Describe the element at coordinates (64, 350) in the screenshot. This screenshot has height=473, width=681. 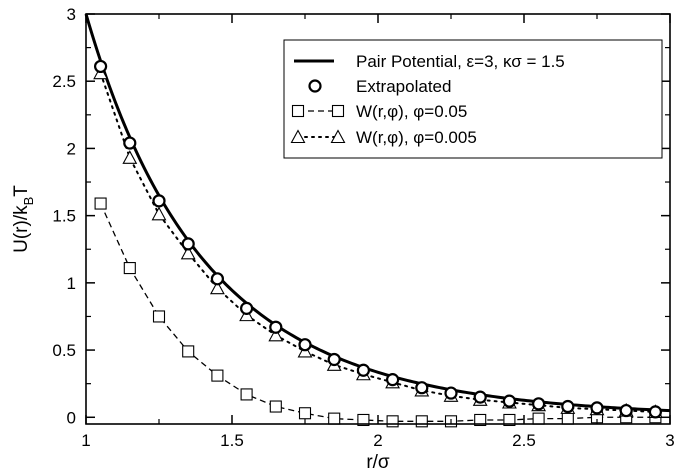
I see `y-tick-label: 0.5` at that location.